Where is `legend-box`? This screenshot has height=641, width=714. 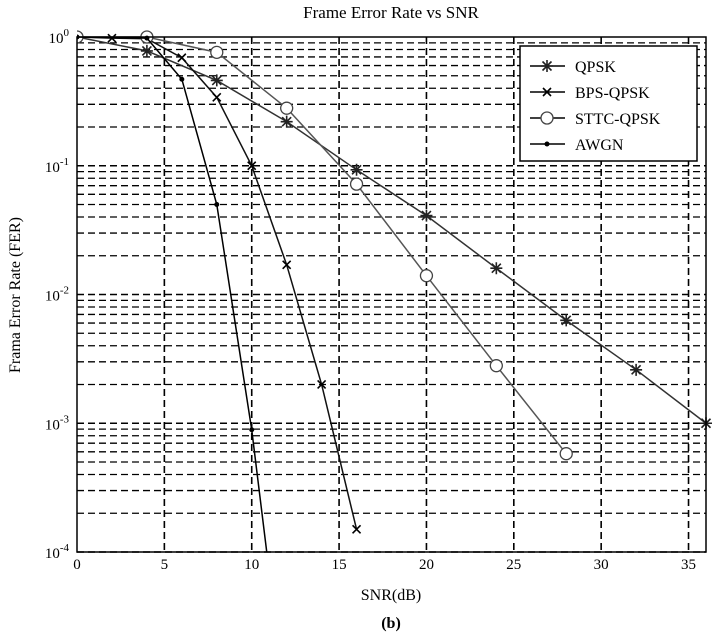 legend-box is located at coordinates (608, 103).